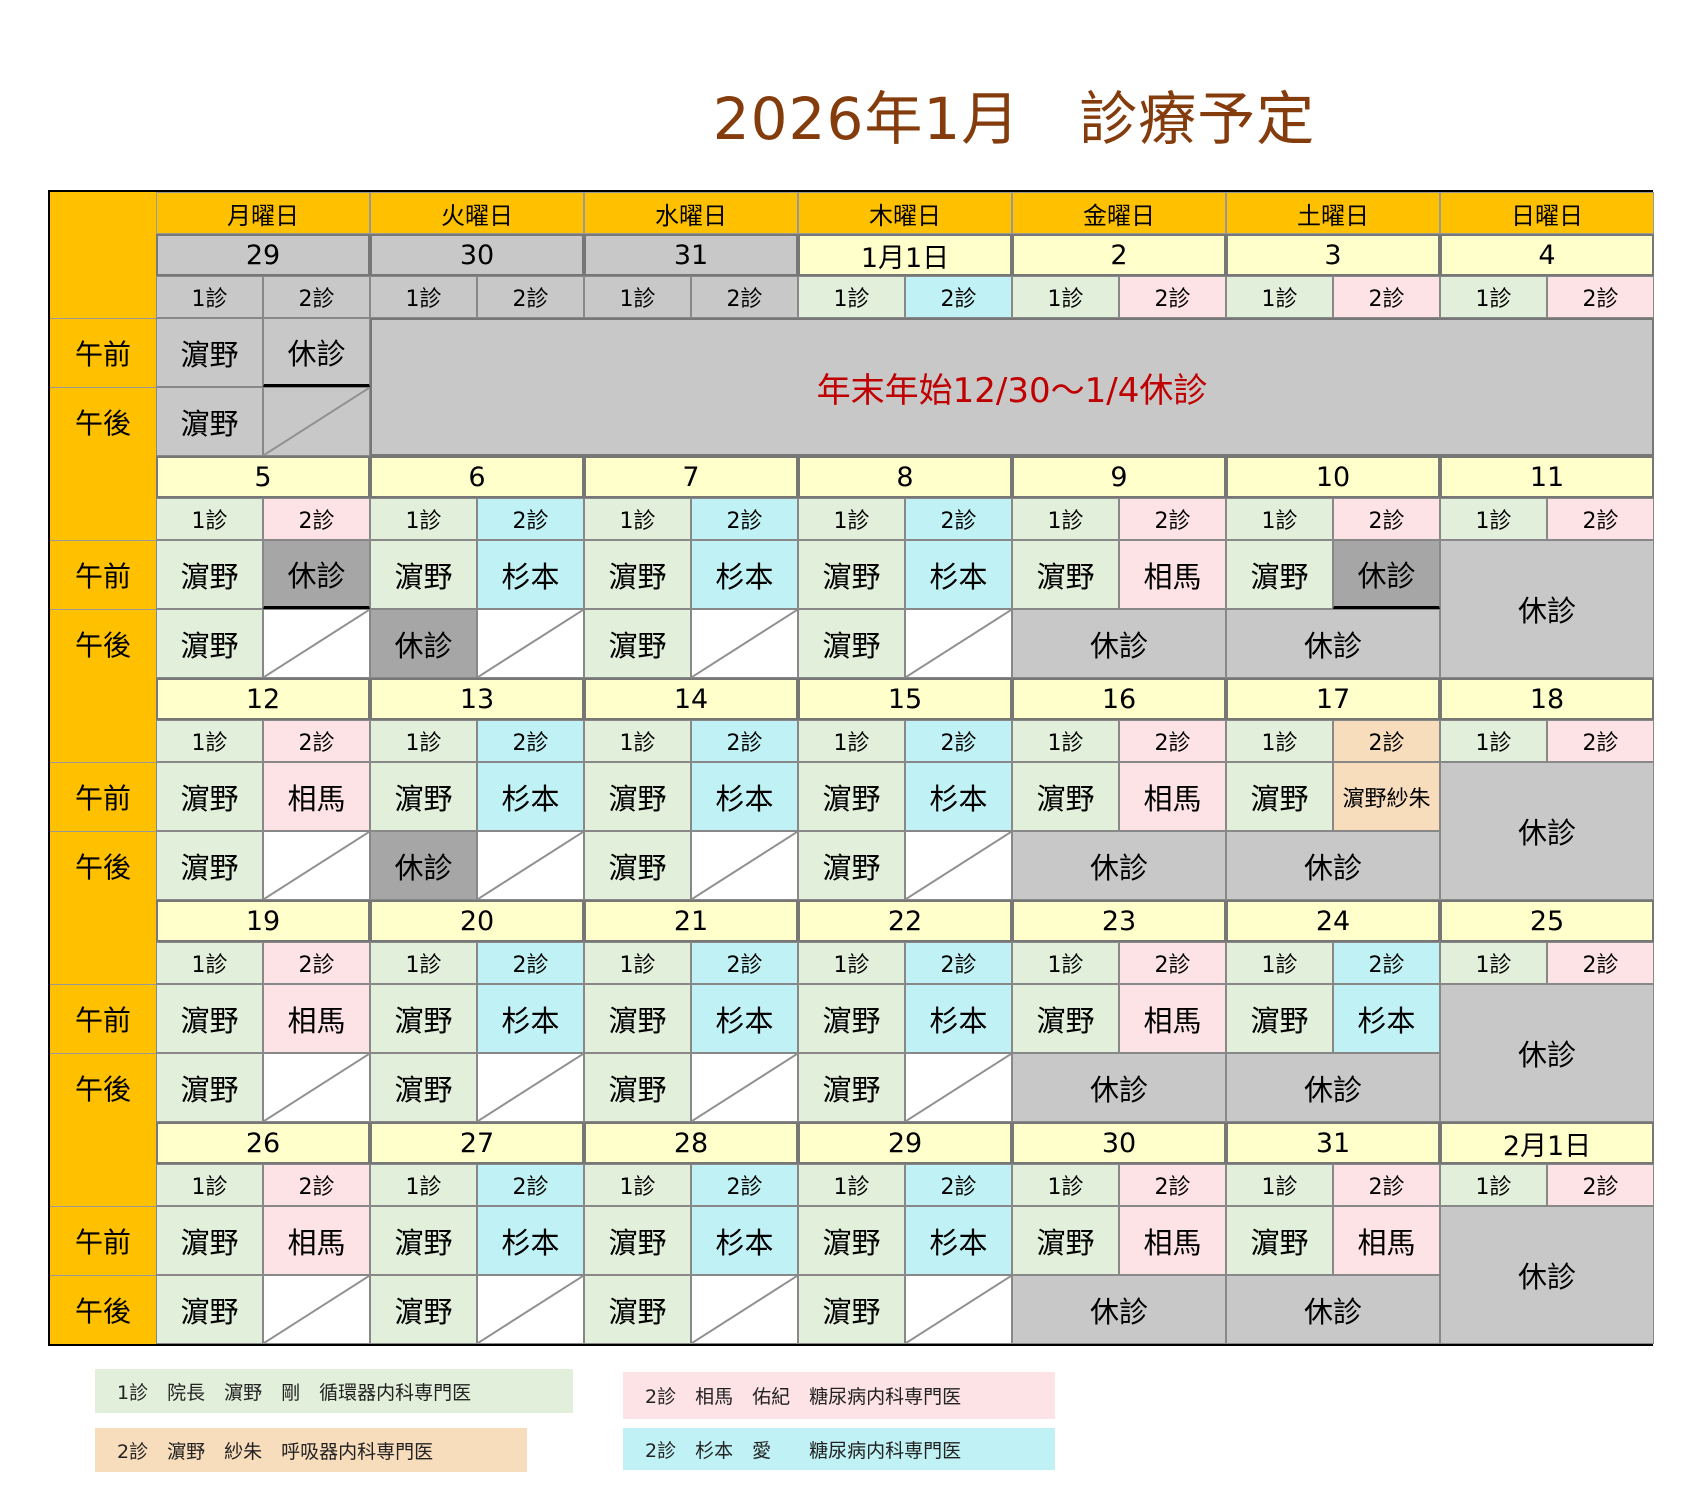 The width and height of the screenshot is (1698, 1508). I want to click on date-cell: 11, so click(1547, 477).